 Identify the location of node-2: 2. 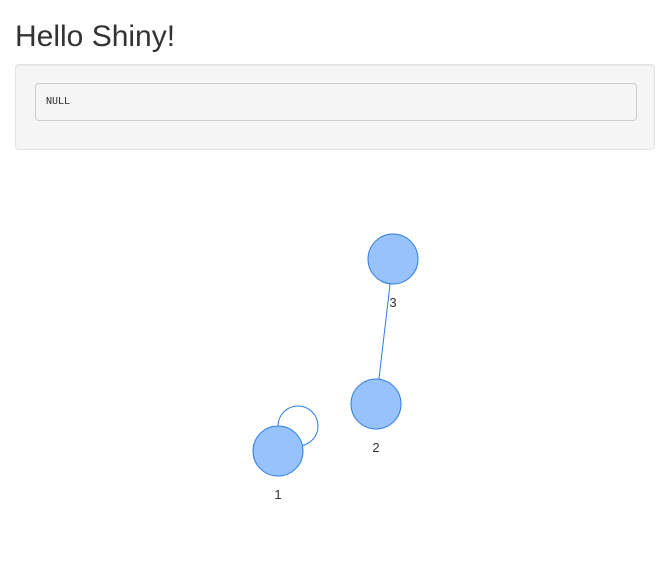
(376, 416).